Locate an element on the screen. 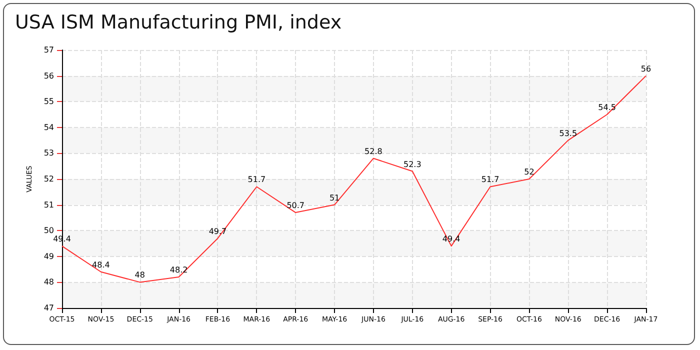  data-label: 48 is located at coordinates (139, 275).